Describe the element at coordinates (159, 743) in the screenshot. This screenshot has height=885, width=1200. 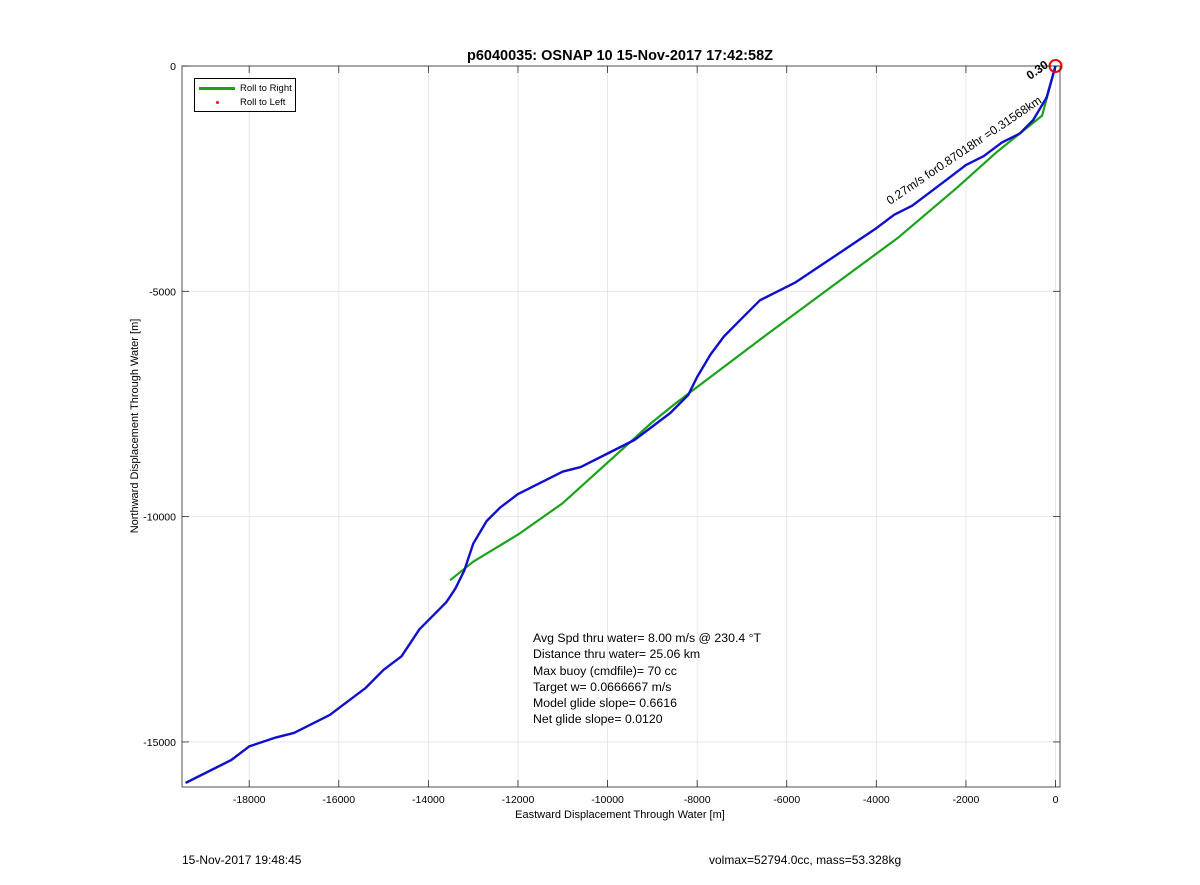
I see `y-tick-label: -15000` at that location.